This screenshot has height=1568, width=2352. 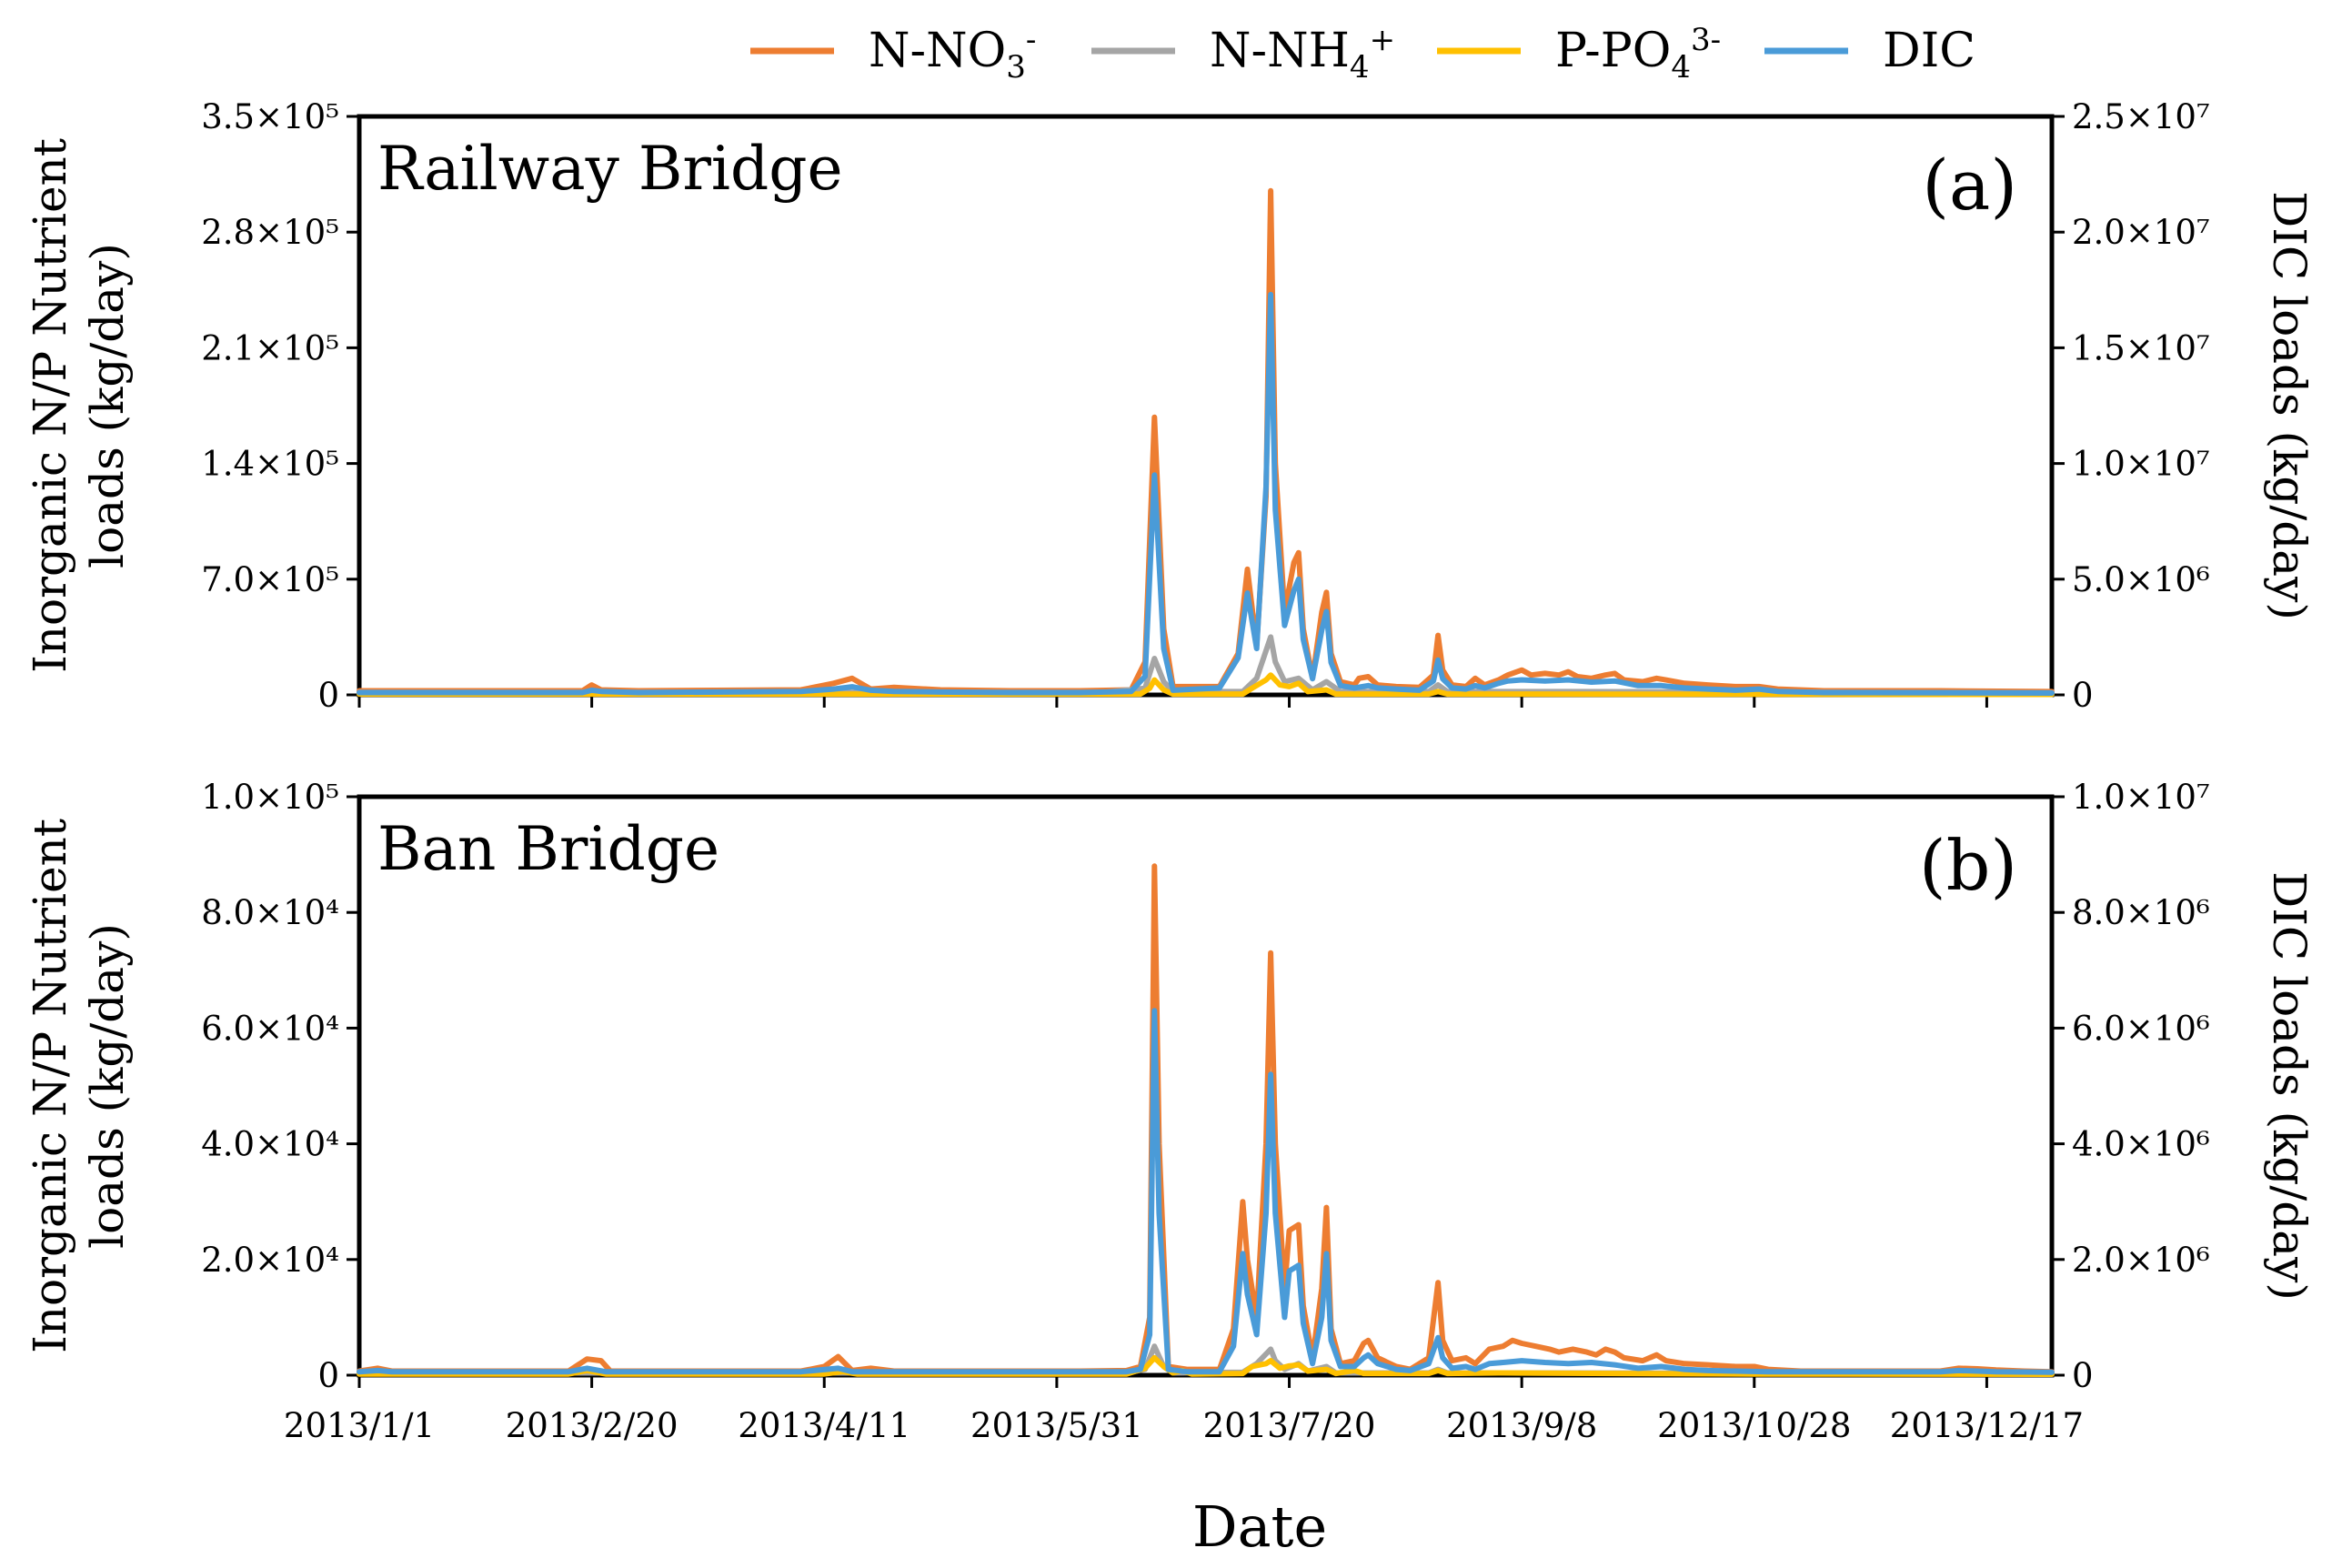 What do you see at coordinates (1987, 1425) in the screenshot?
I see `x-tick-label: 2013/12/17` at bounding box center [1987, 1425].